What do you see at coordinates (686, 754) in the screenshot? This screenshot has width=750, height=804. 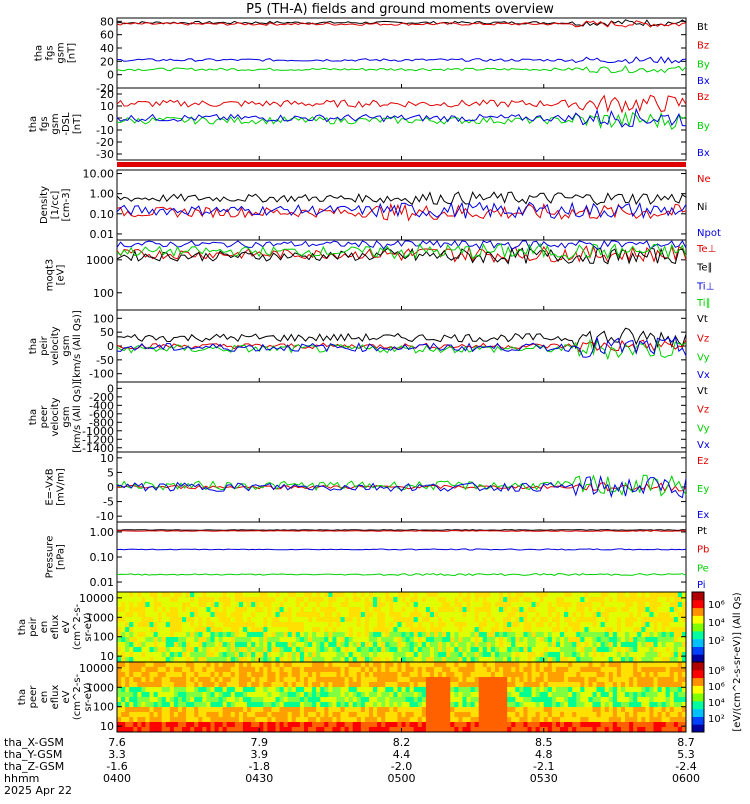 I see `x-axis-value: 5.3` at bounding box center [686, 754].